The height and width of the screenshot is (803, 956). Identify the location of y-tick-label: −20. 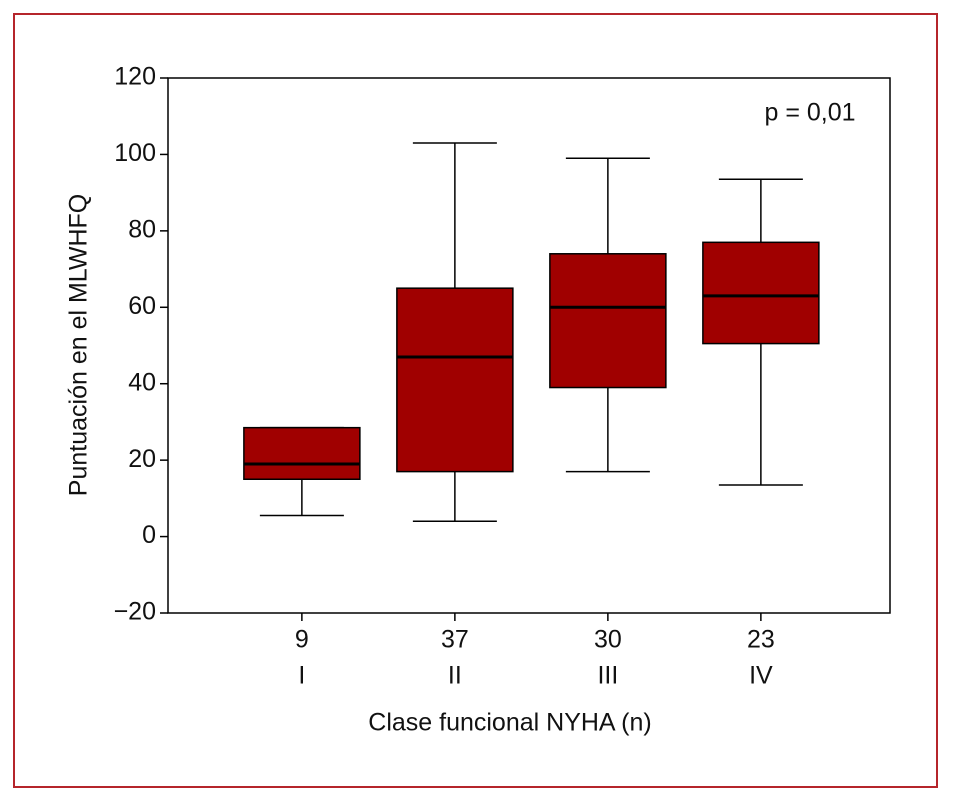
(135, 612).